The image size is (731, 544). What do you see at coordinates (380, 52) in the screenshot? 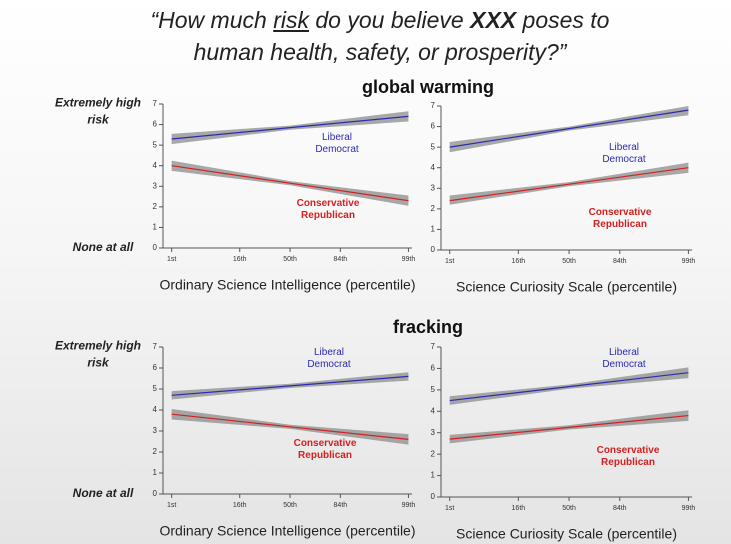
I see `question-text: human health, safety, or prosperity?”` at bounding box center [380, 52].